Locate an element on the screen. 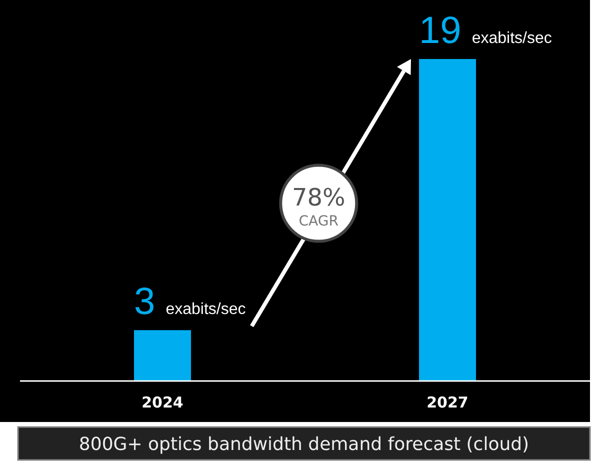 The width and height of the screenshot is (595, 464). x-tick-label: 2027 is located at coordinates (447, 403).